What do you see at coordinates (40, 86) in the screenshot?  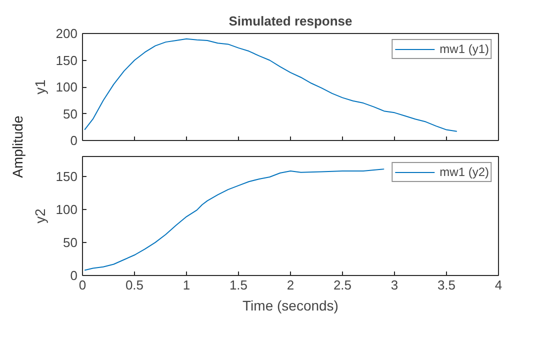 I see `y-axis-title: y1` at bounding box center [40, 86].